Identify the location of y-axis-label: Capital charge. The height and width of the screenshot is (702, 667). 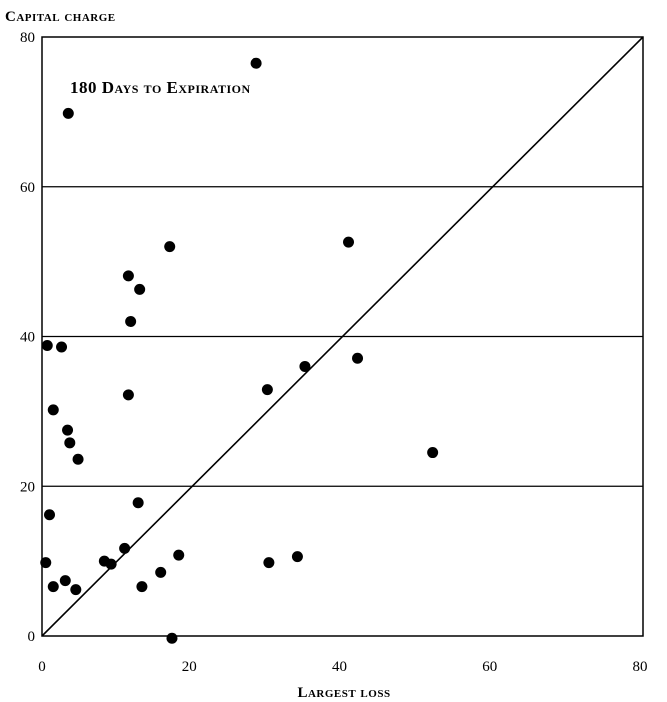
(60, 17).